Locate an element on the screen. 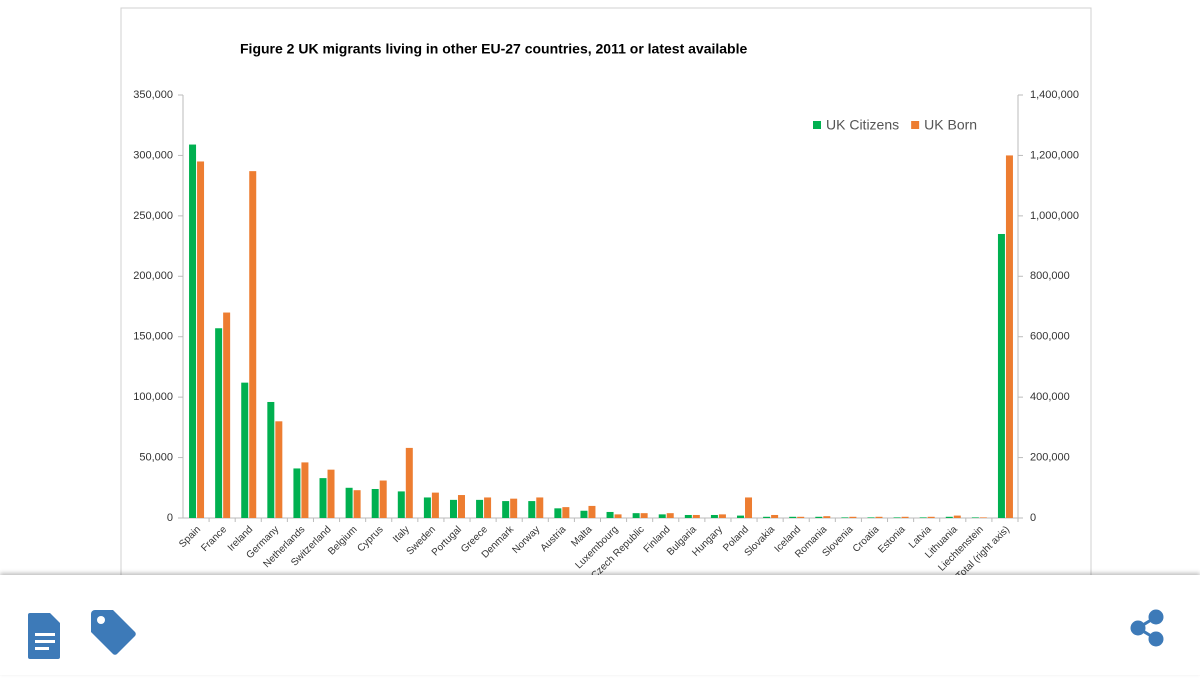 The height and width of the screenshot is (680, 1200). y-tick-label: 1,400,000 is located at coordinates (1054, 95).